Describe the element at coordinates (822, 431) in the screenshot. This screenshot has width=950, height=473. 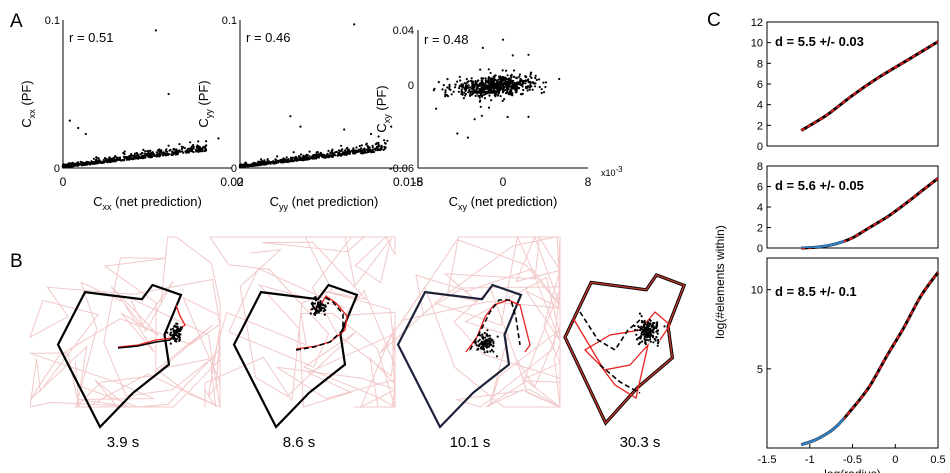
I see `small-scale-fit` at that location.